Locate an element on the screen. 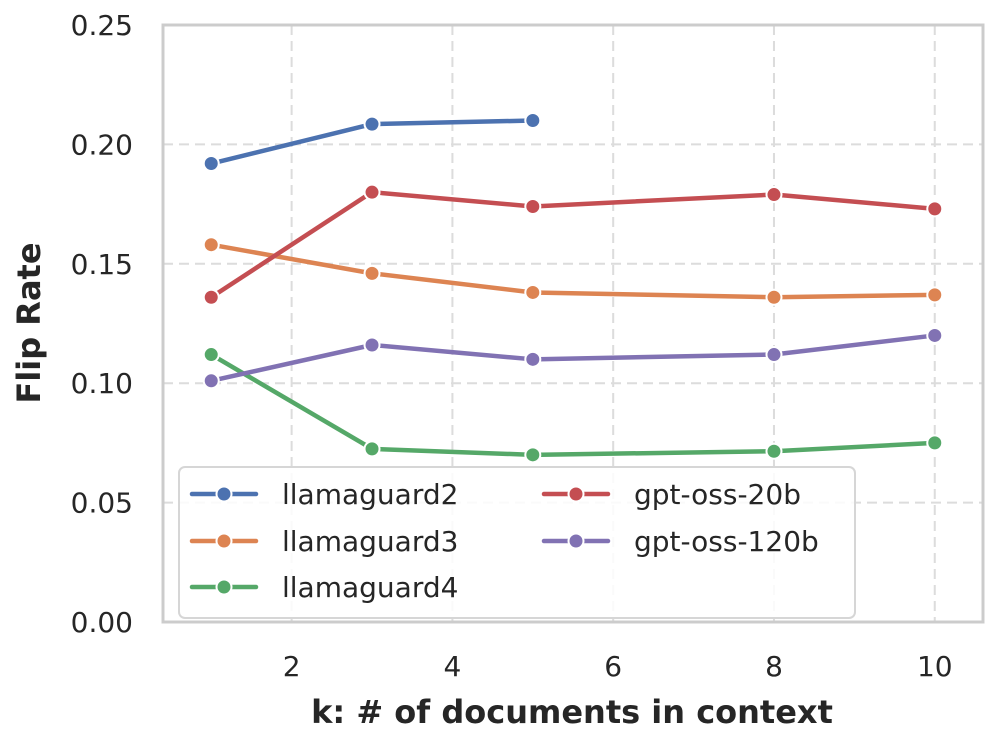 This screenshot has height=745, width=995. legend-entry: llamaguard4 is located at coordinates (323, 587).